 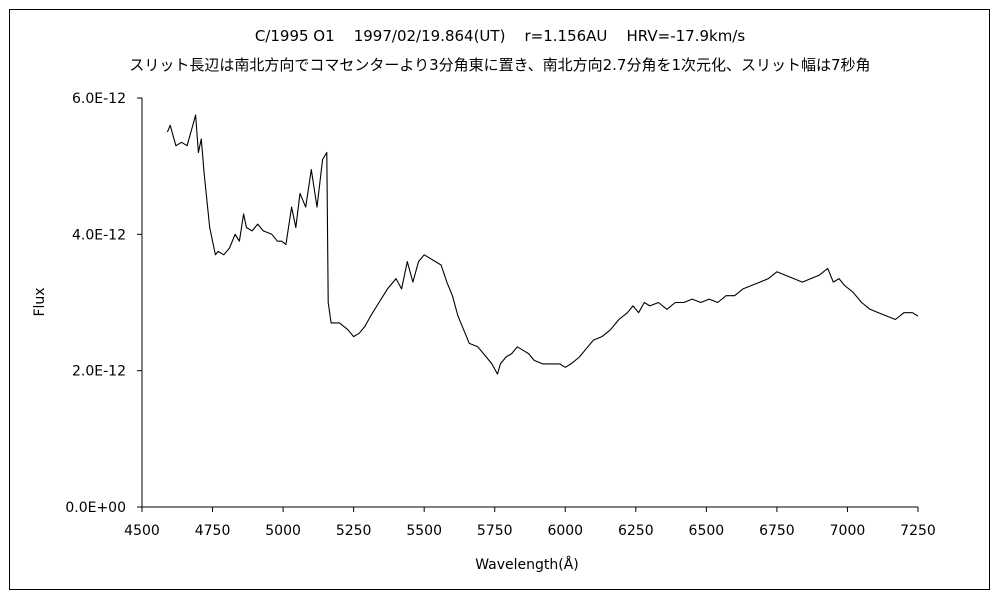 What do you see at coordinates (777, 531) in the screenshot?
I see `x-tick-label: 6750` at bounding box center [777, 531].